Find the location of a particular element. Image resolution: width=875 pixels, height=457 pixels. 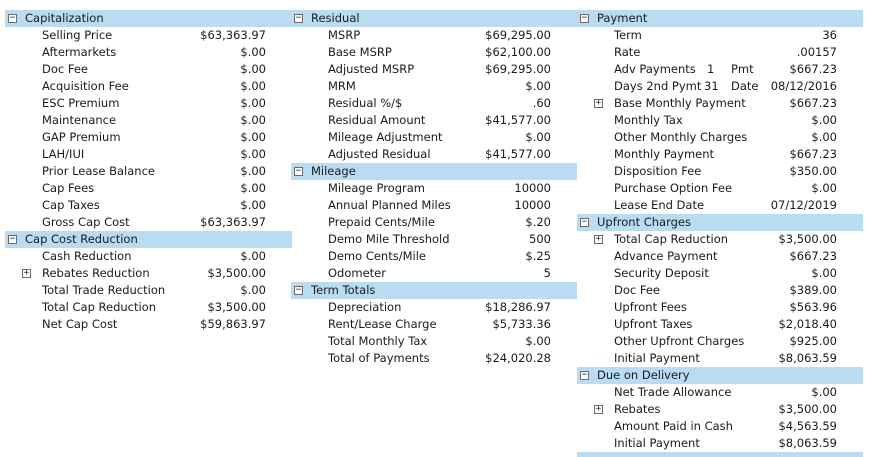

row-rate: Rate .00157 is located at coordinates (720, 52).